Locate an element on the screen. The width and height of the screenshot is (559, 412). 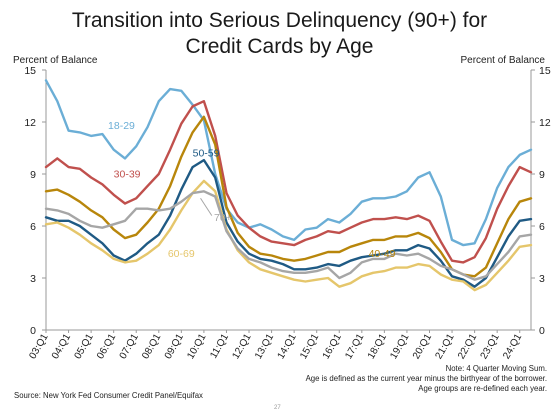
x-tick-label: 04:Q1 is located at coordinates (61, 346).